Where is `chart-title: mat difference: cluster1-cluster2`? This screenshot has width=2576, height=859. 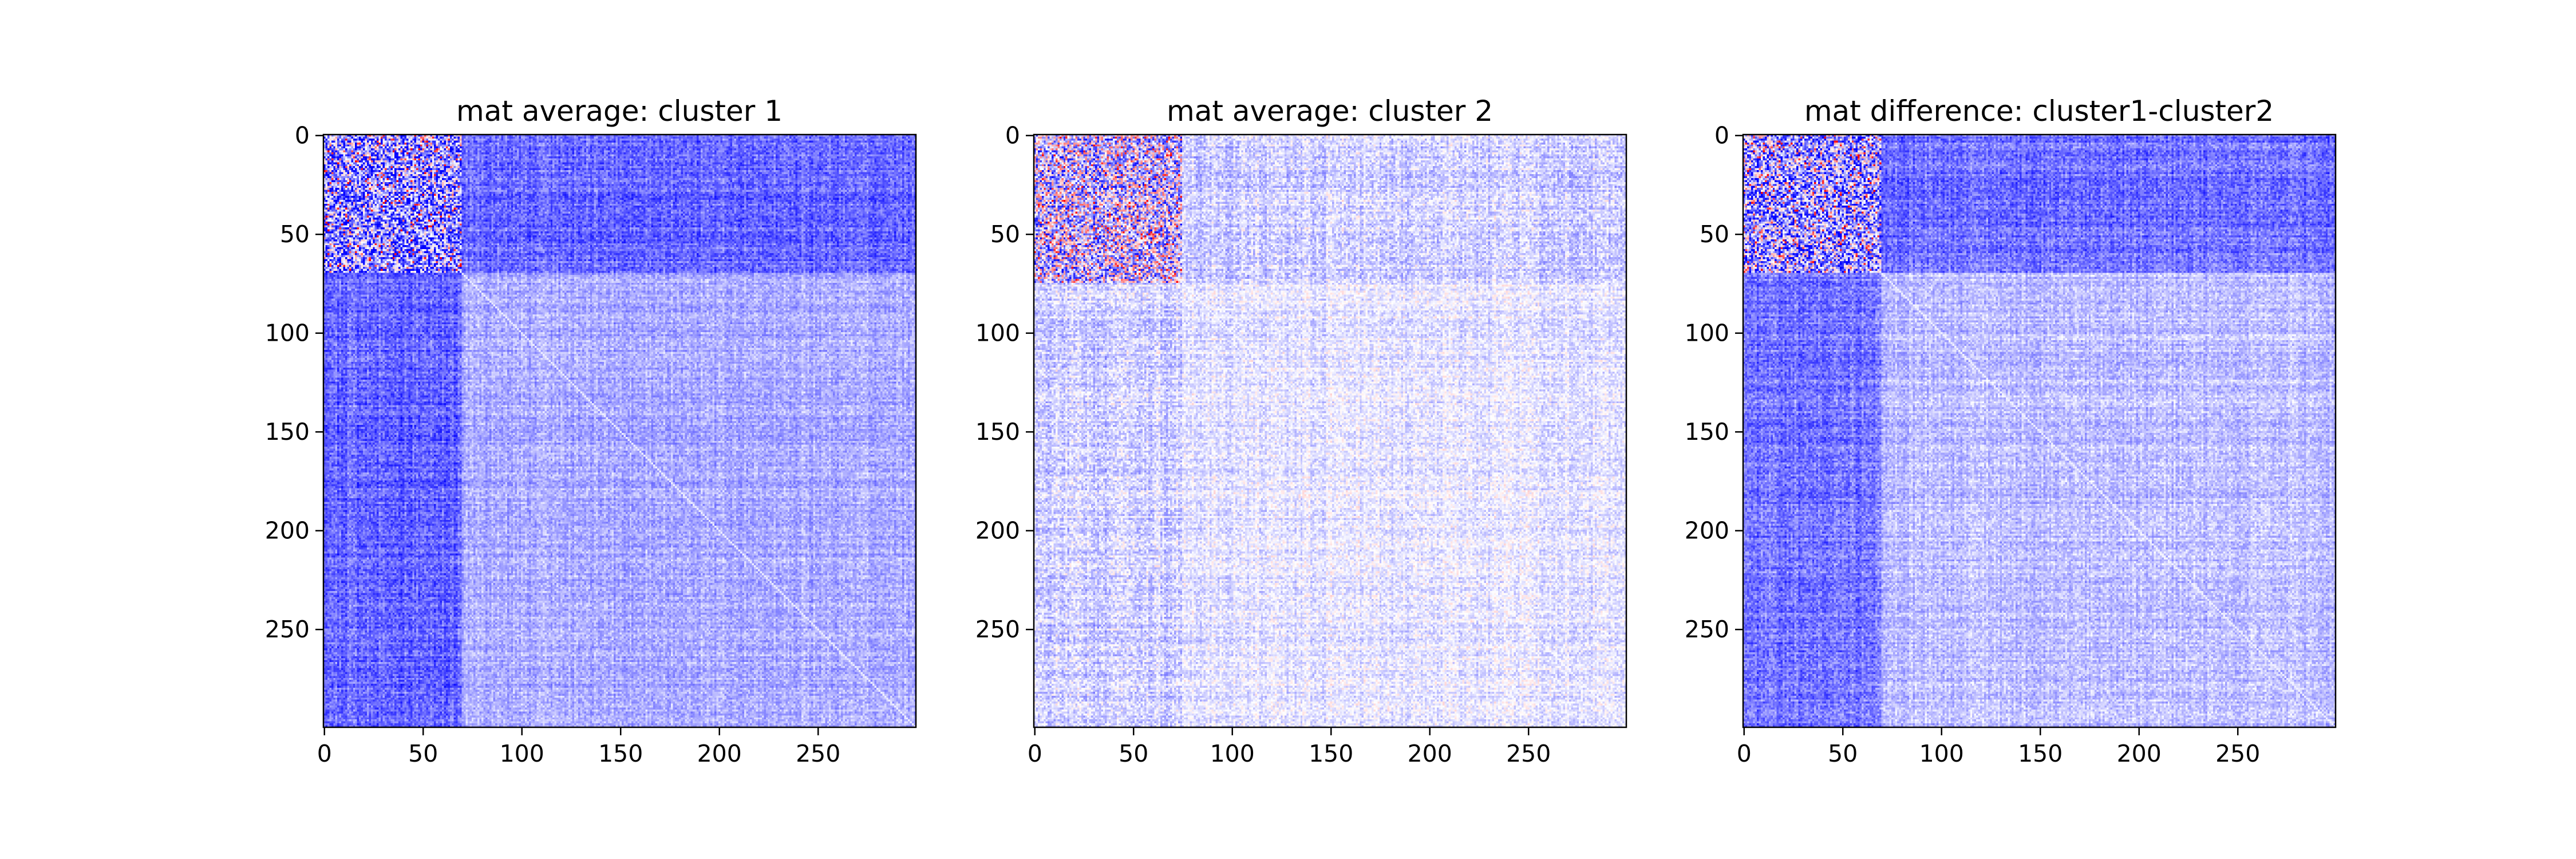
chart-title: mat difference: cluster1-cluster2 is located at coordinates (2039, 111).